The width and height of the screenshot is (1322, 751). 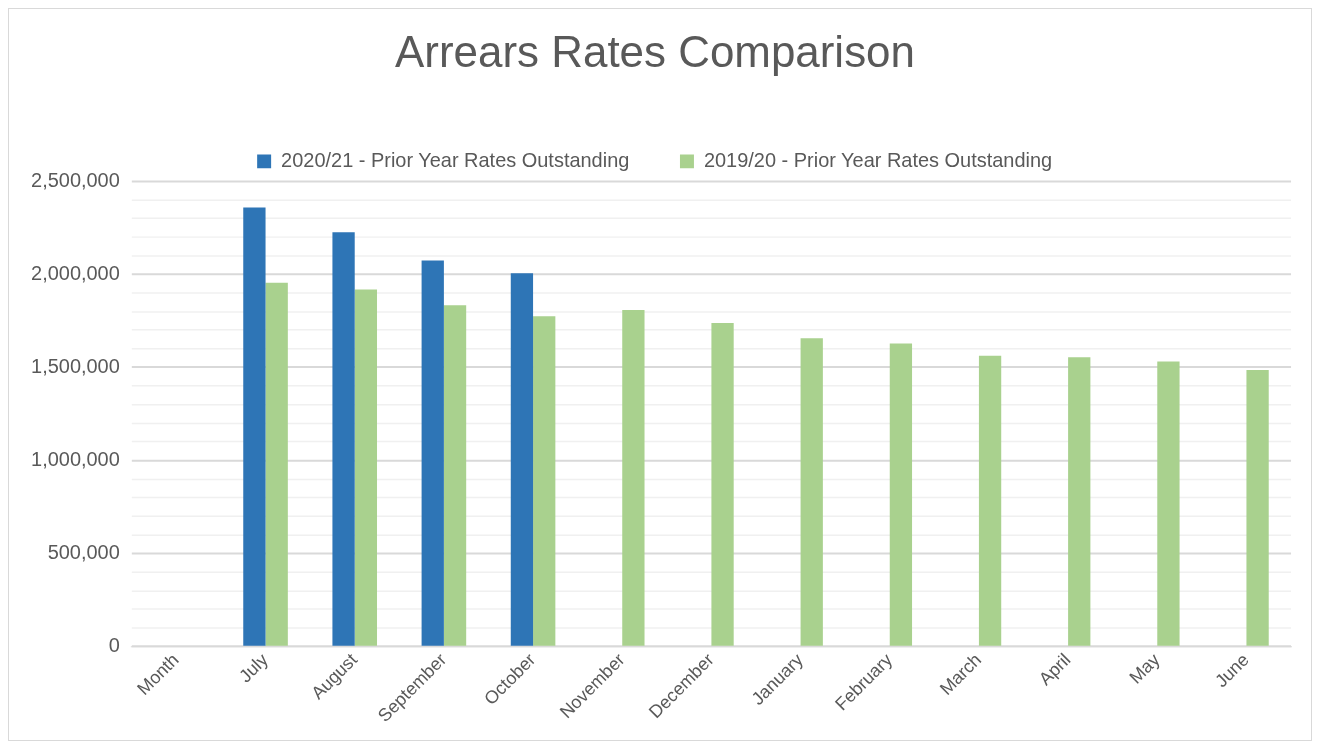 I want to click on y-tick-label: 500,000, so click(x=83, y=552).